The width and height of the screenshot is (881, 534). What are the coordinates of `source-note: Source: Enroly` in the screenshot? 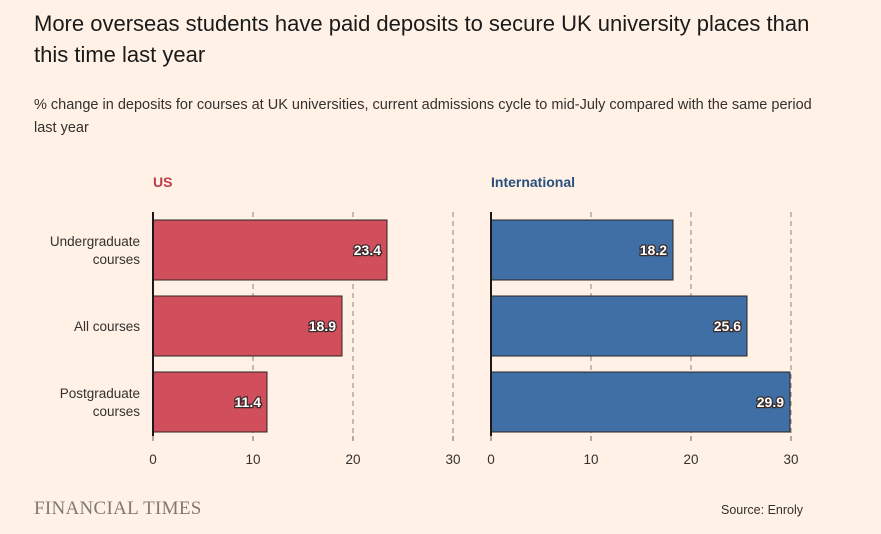 It's located at (762, 510).